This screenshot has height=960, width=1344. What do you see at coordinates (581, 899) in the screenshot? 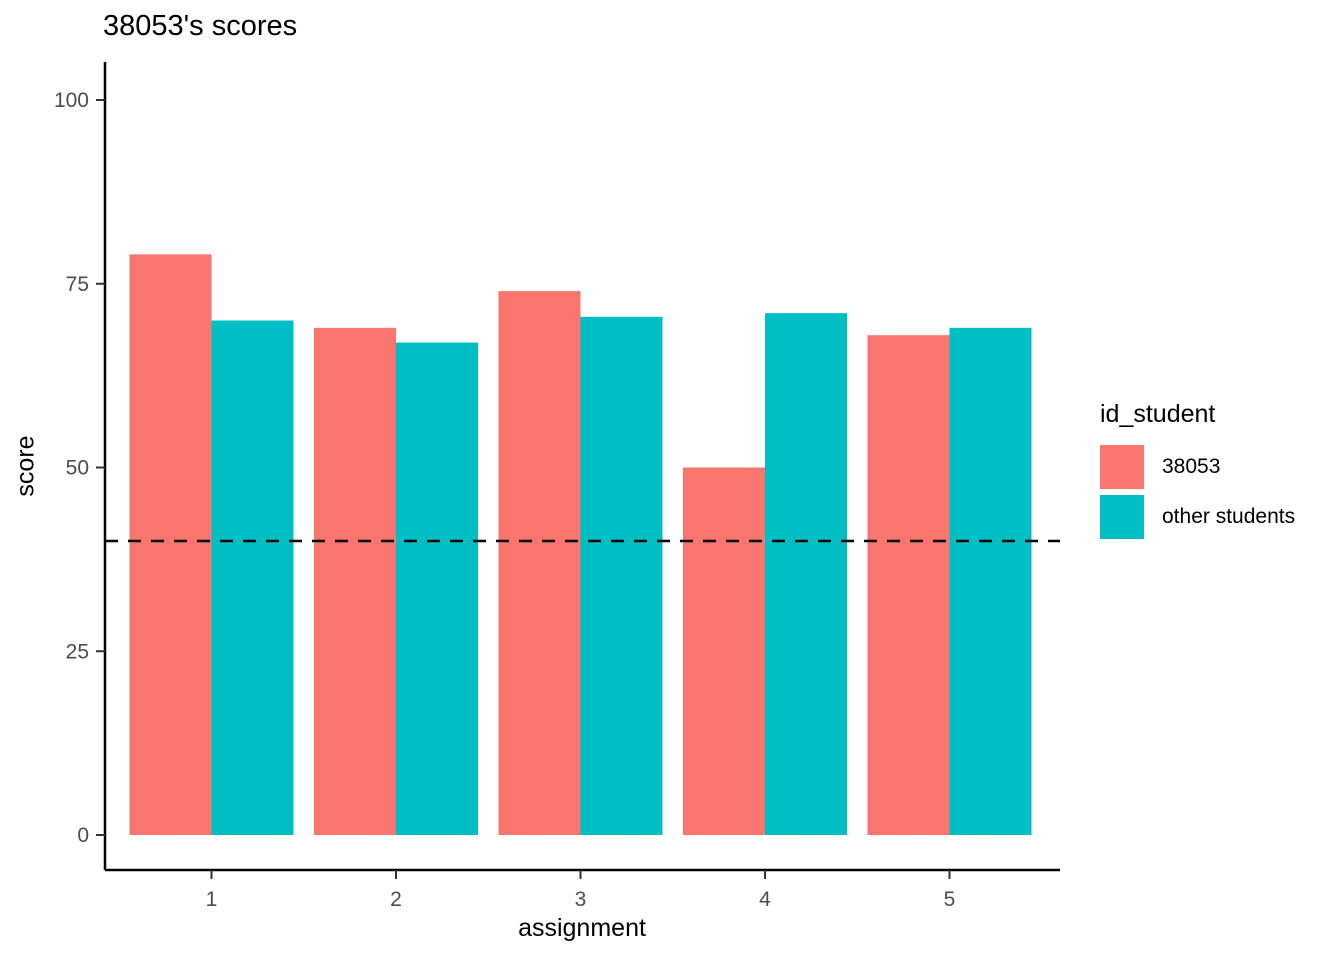
I see `x-tick-label: 3` at bounding box center [581, 899].